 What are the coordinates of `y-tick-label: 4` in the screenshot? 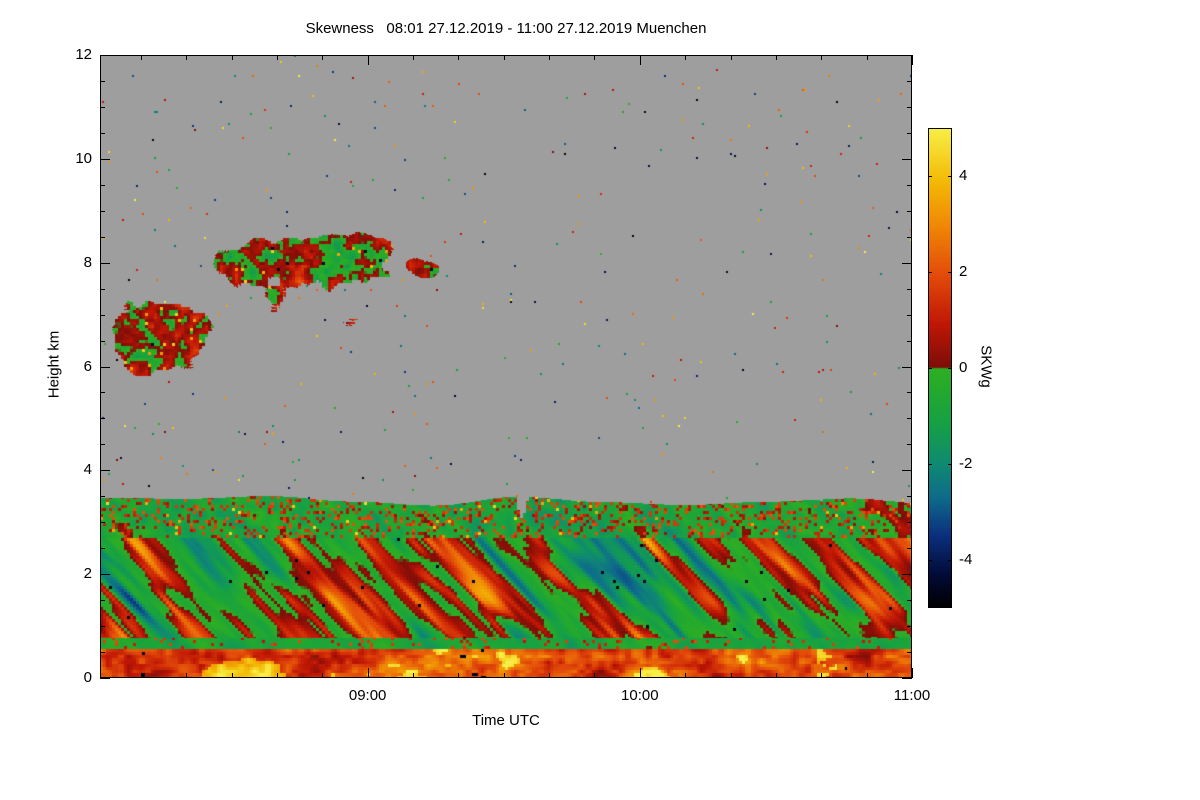 It's located at (87, 470).